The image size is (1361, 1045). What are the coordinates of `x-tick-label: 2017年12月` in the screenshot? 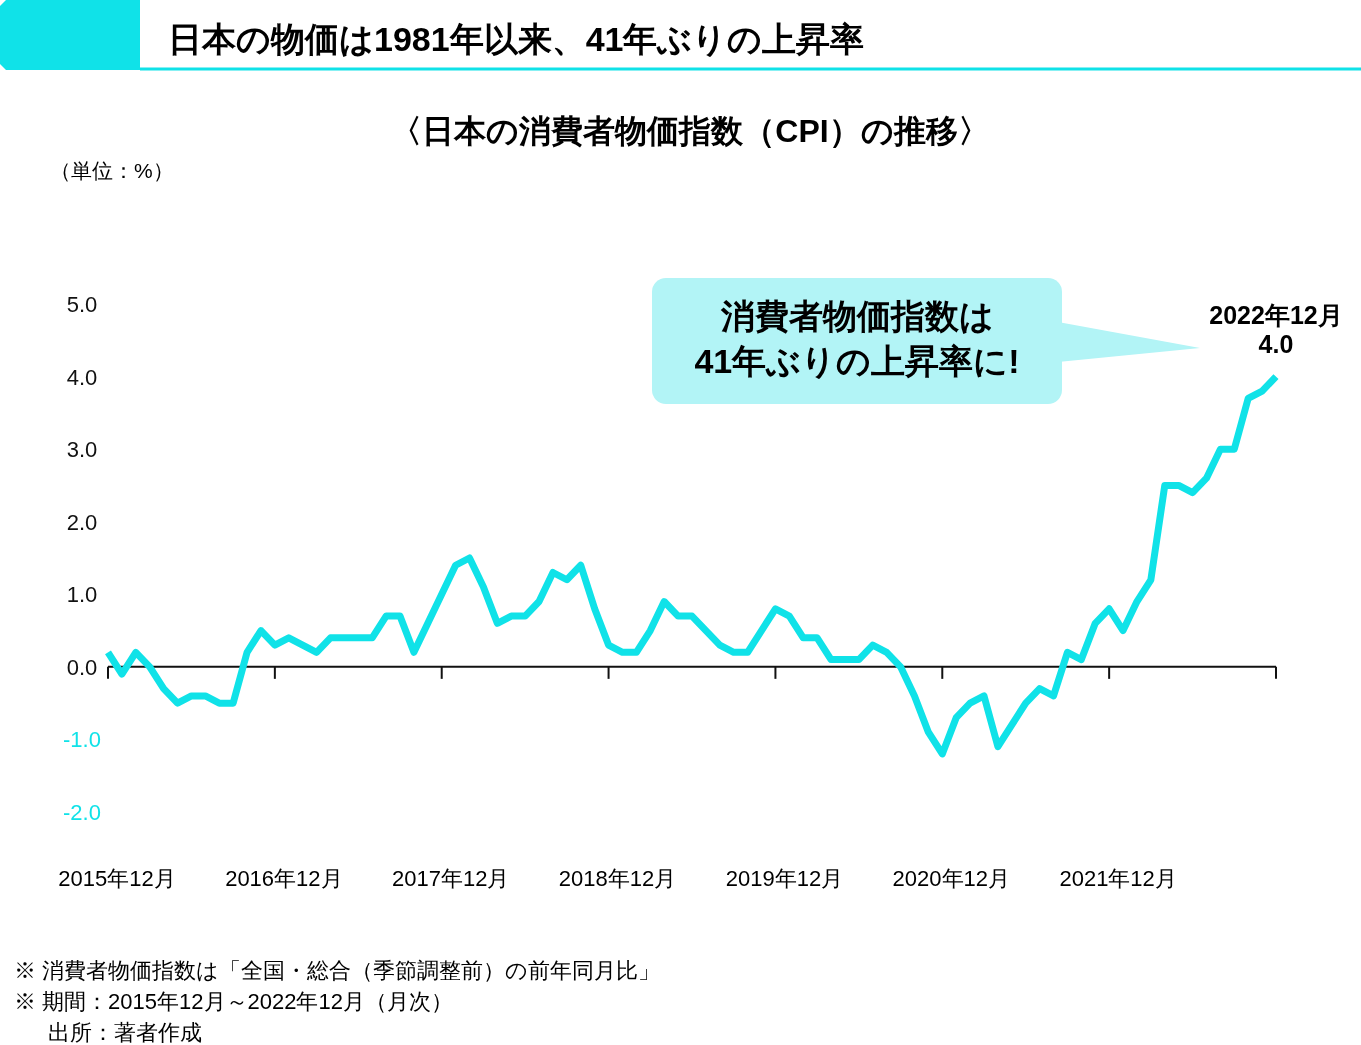 It's located at (451, 878).